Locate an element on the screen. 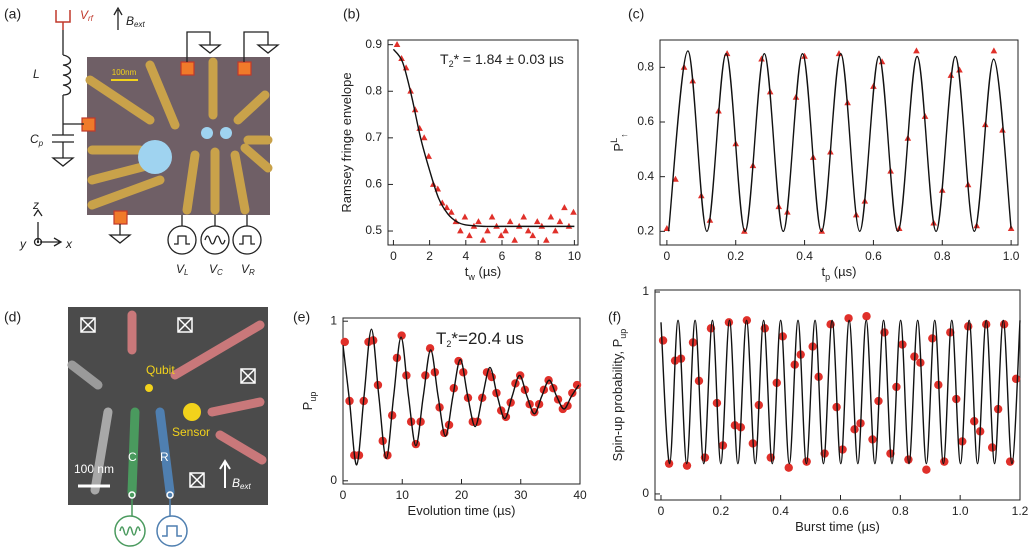 The height and width of the screenshot is (556, 1029). sensor-label: Sensor is located at coordinates (191, 432).